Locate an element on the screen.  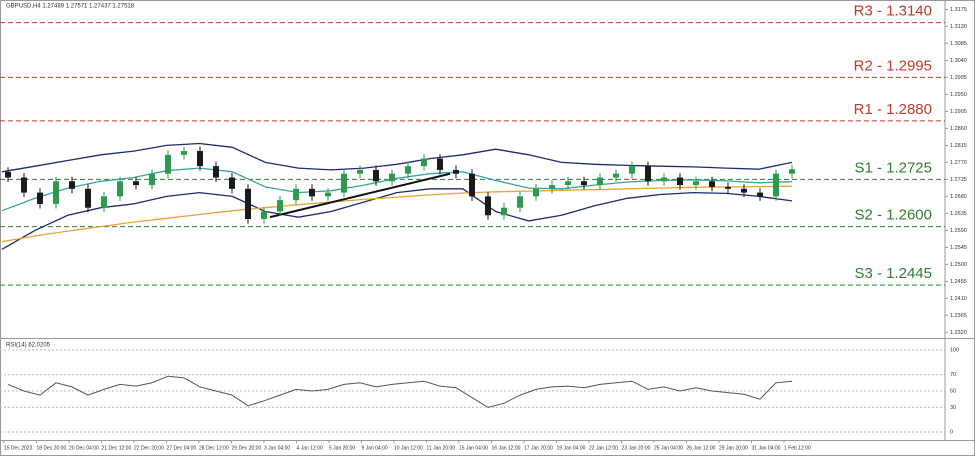
rsi-title: RSI(14) 62.0205 is located at coordinates (28, 346).